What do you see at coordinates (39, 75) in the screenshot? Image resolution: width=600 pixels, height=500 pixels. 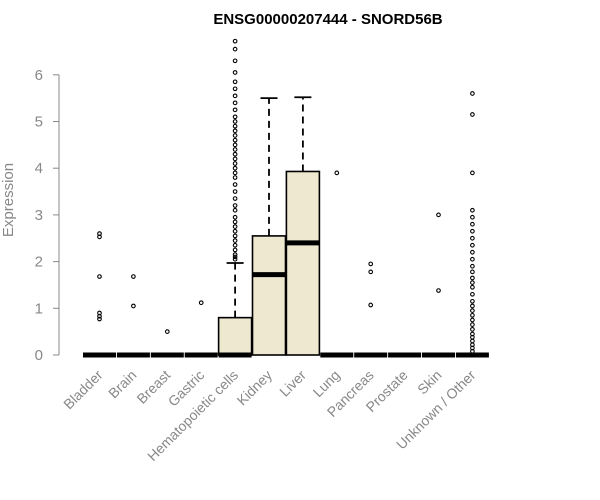 I see `y-tick-label: 6` at bounding box center [39, 75].